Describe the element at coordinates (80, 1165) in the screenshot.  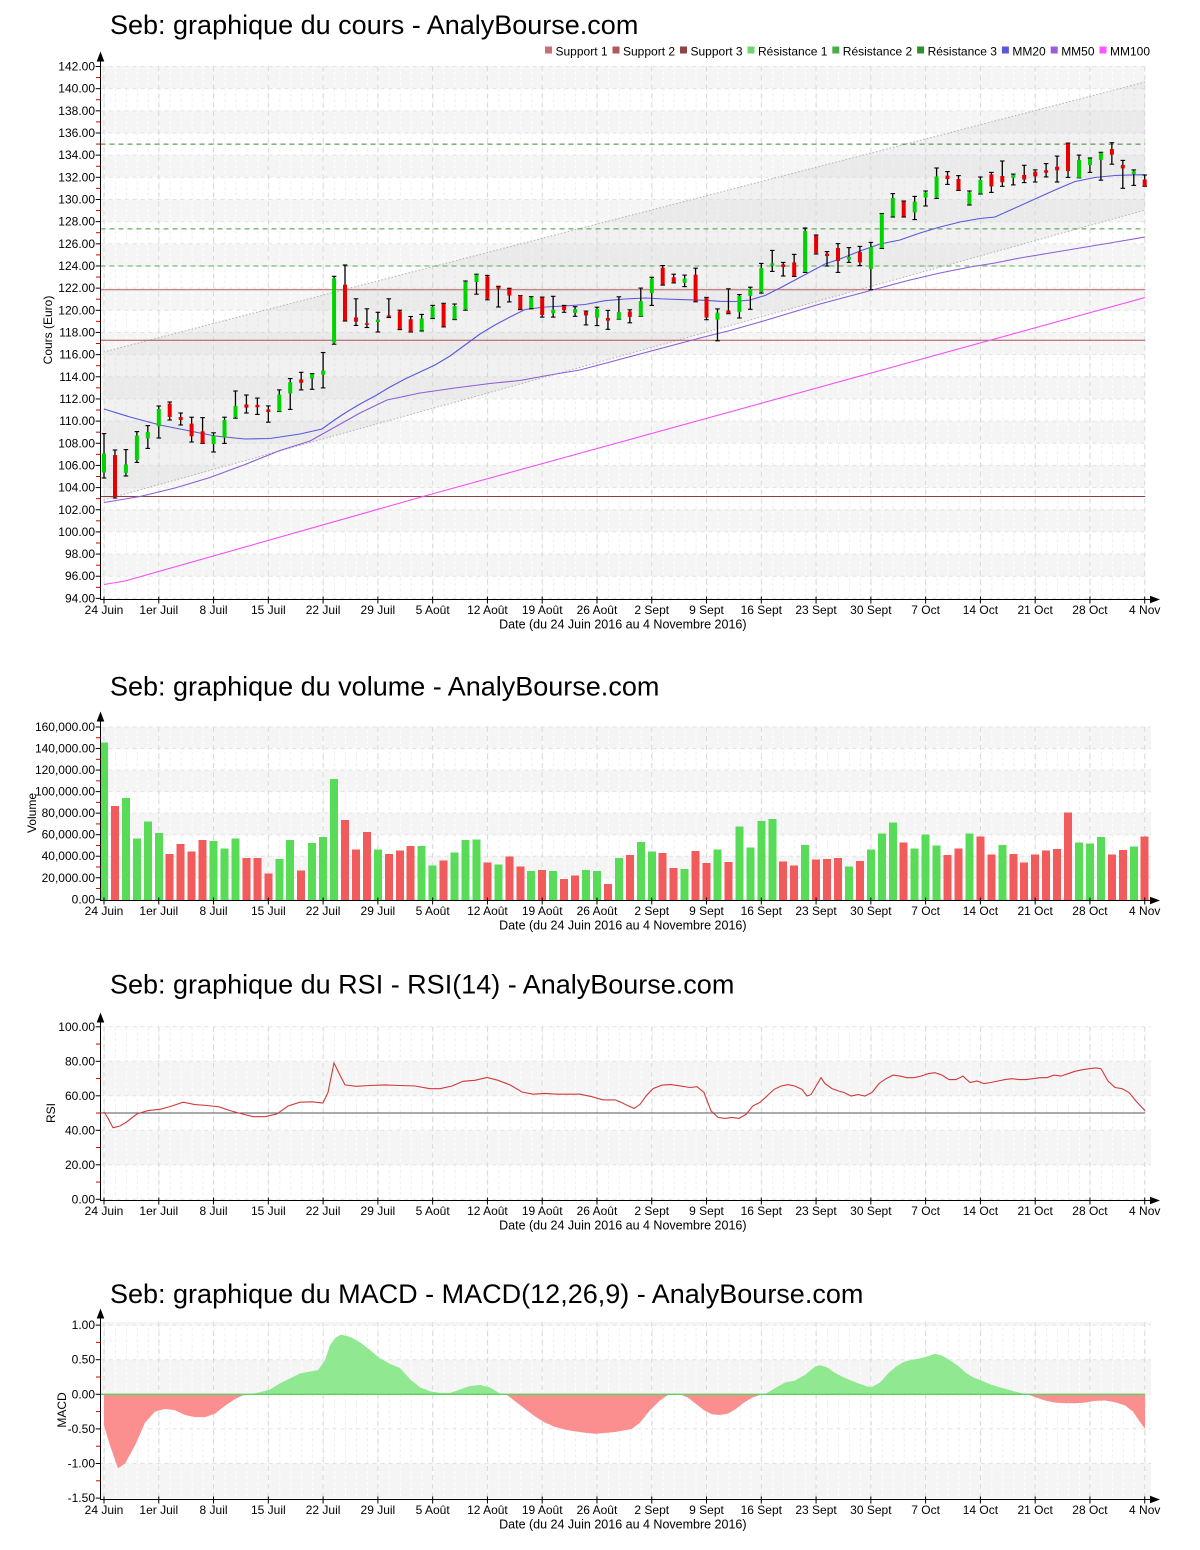
I see `svg-text: 20.00` at that location.